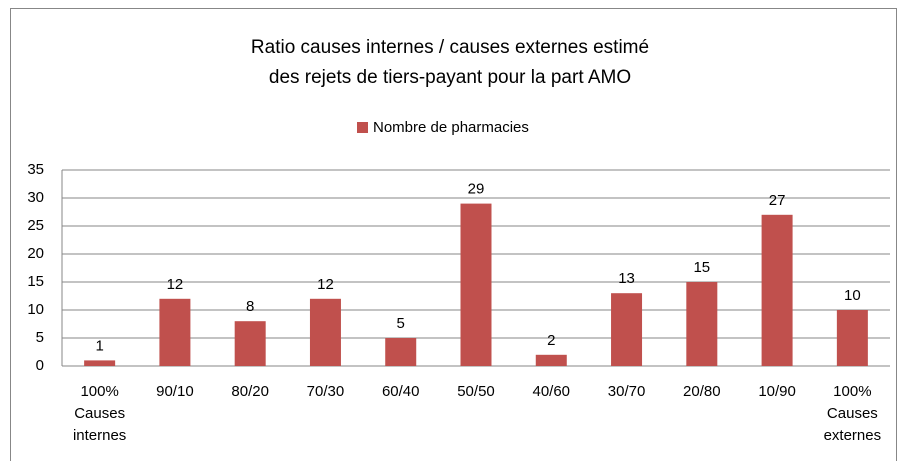 The width and height of the screenshot is (899, 461). Describe the element at coordinates (250, 391) in the screenshot. I see `x-tick-label: 80/20` at that location.